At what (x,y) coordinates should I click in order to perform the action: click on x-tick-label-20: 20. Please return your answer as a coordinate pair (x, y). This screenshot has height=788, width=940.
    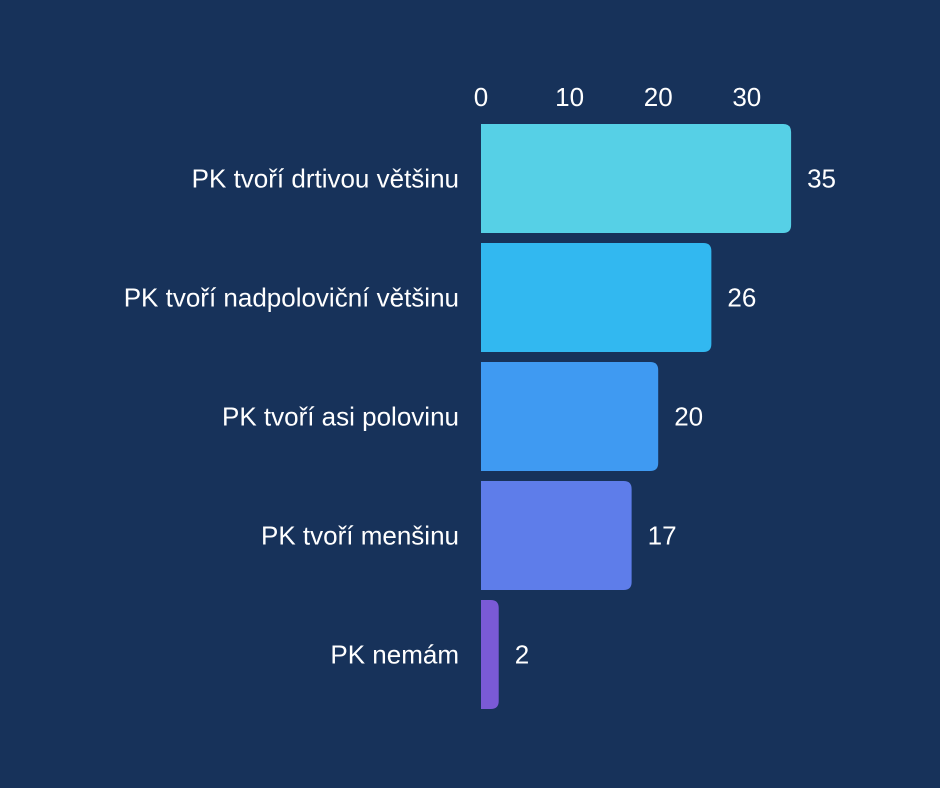
    Looking at the image, I should click on (658, 97).